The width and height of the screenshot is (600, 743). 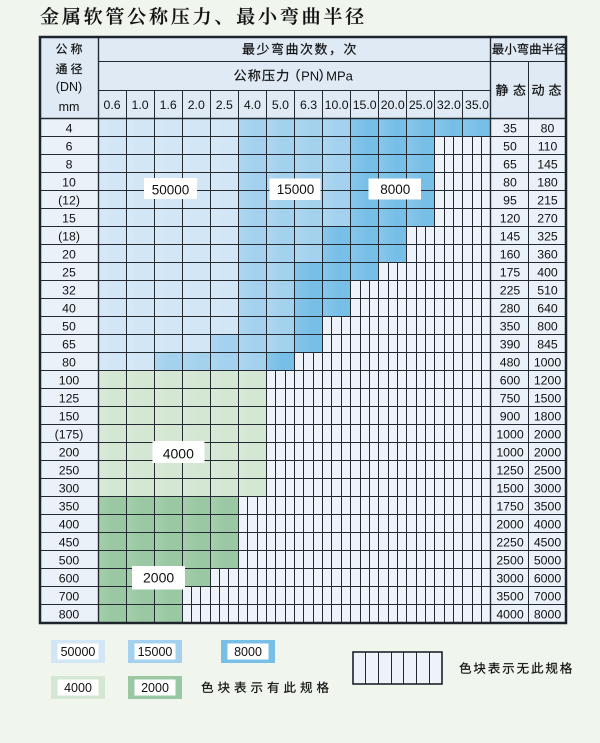 I want to click on svg-text: 160, so click(x=510, y=254).